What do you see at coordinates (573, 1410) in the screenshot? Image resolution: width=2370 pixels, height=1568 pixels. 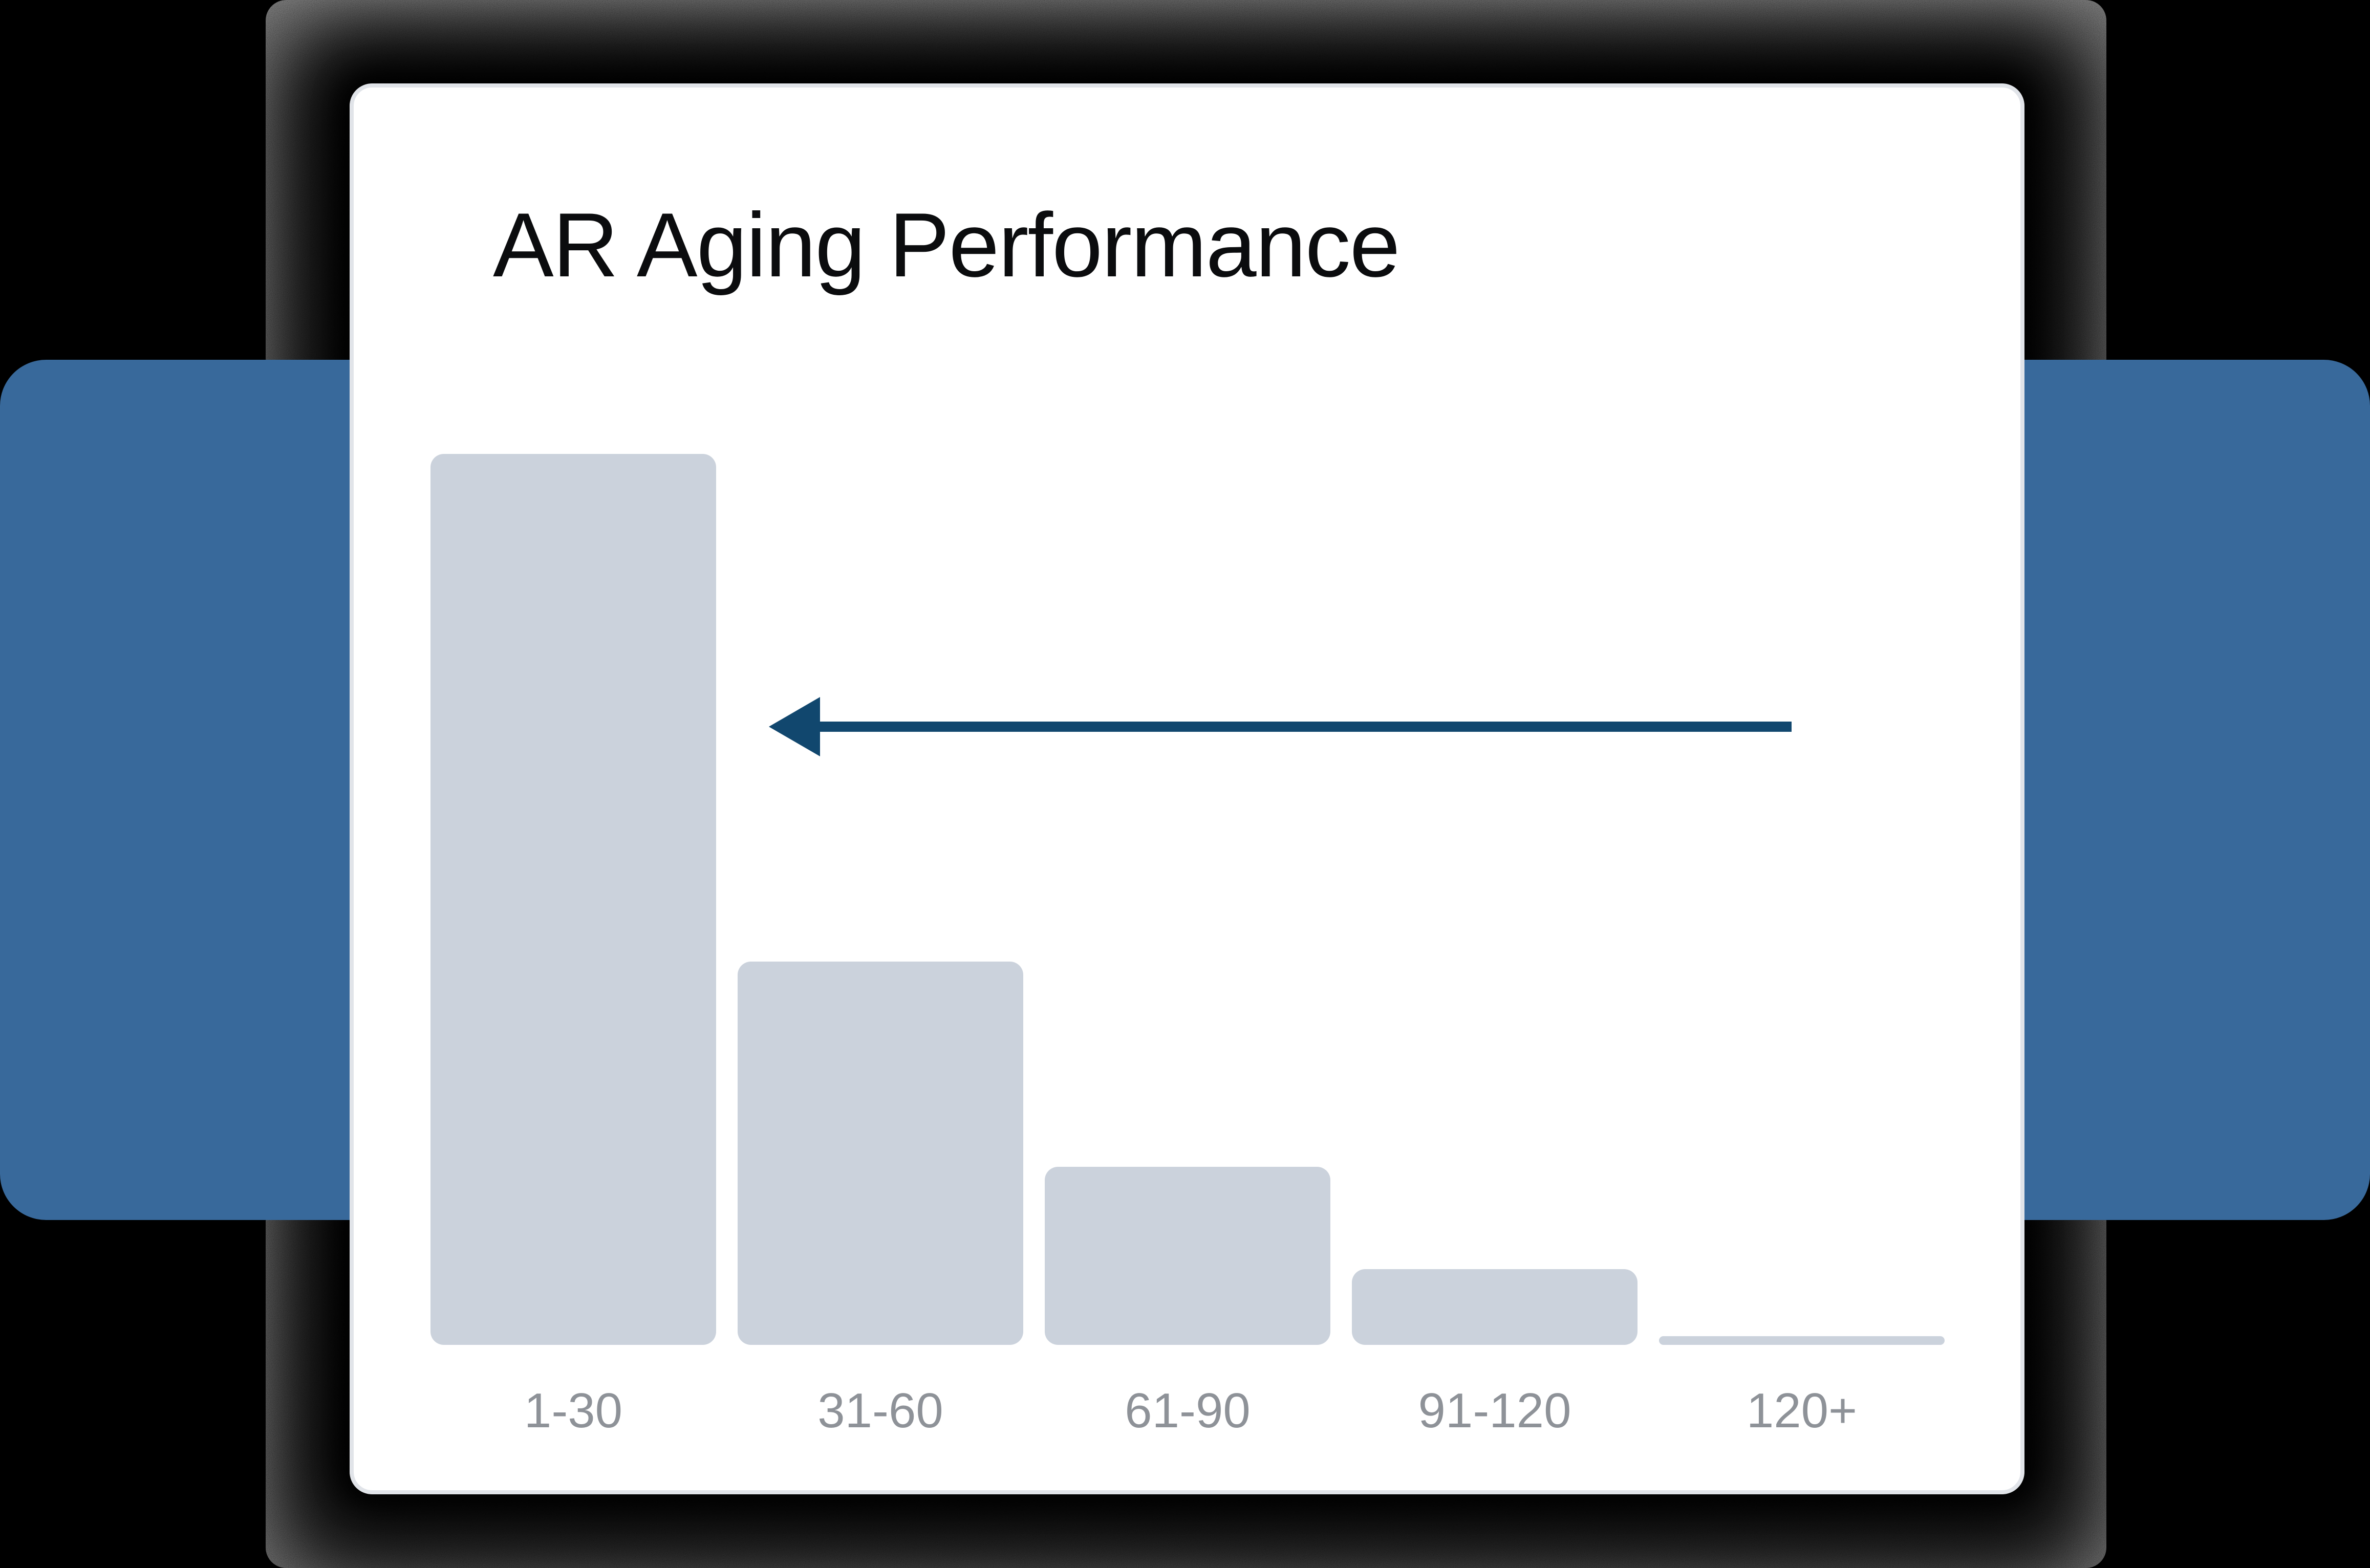 I see `x-tick-label: 1-30` at bounding box center [573, 1410].